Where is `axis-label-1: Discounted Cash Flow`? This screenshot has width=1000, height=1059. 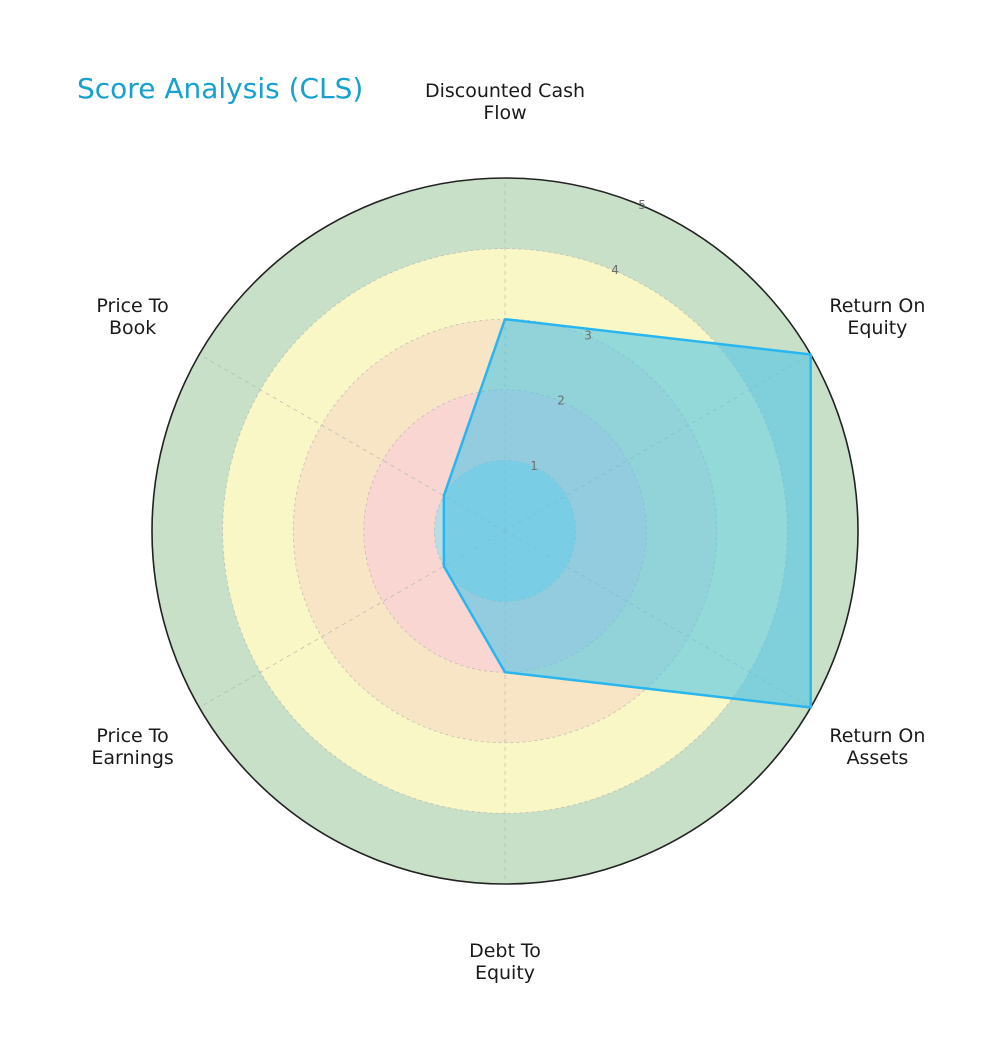
axis-label-1: Discounted Cash Flow is located at coordinates (505, 102).